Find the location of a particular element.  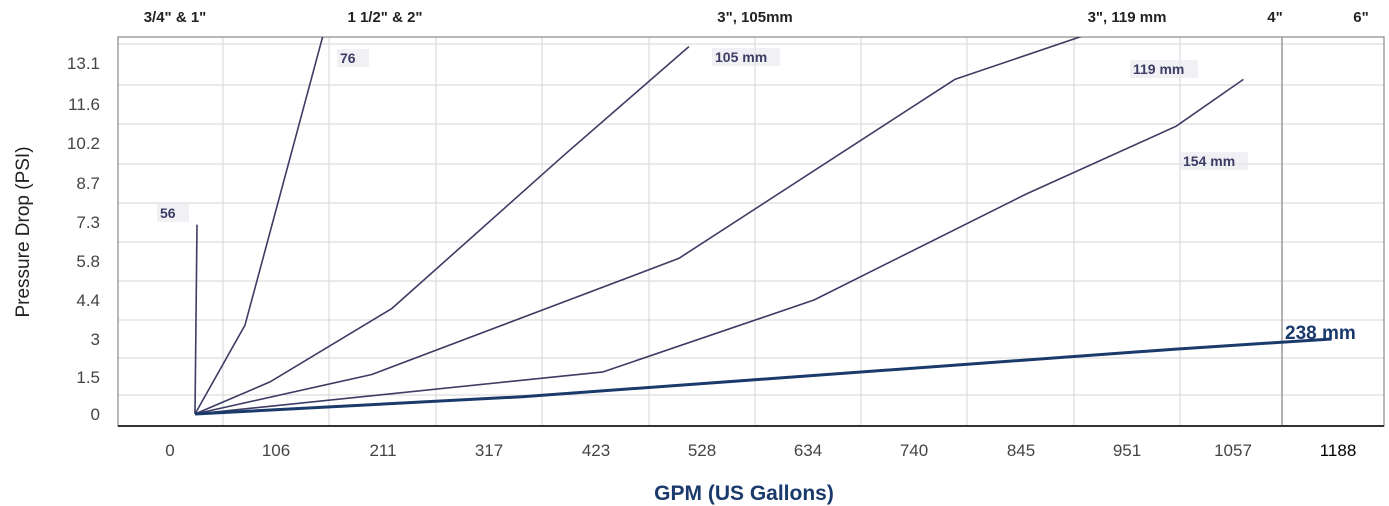

top-size-label: 3", 105mm is located at coordinates (755, 17).